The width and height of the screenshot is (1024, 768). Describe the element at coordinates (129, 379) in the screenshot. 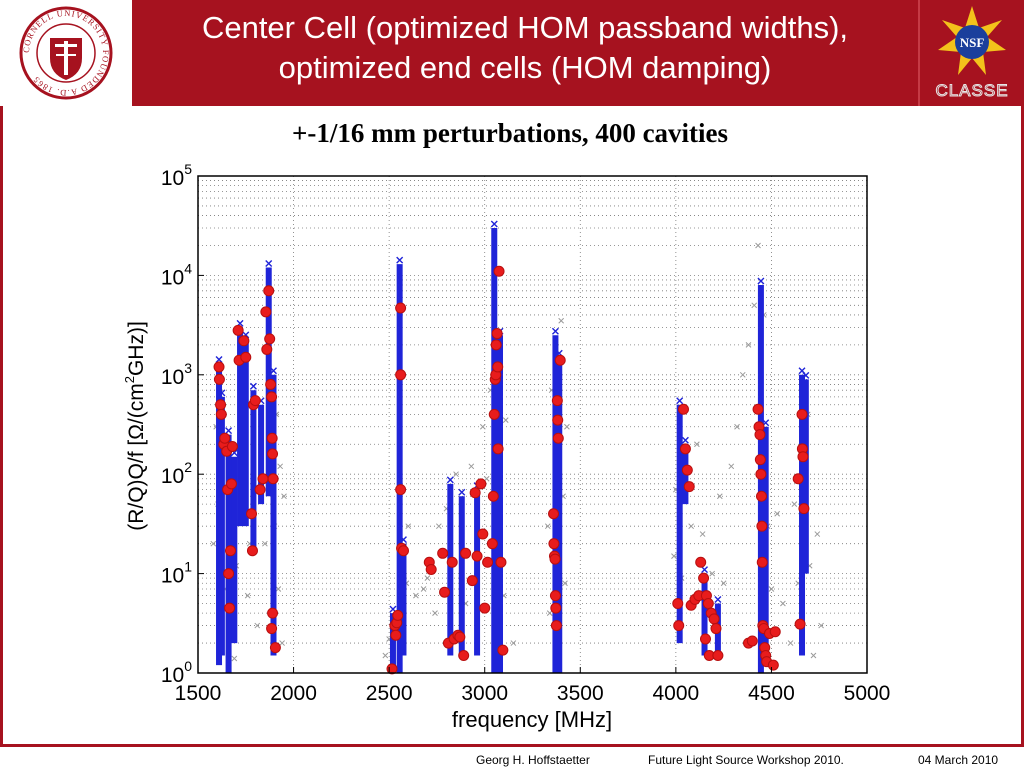

I see `y-axis-label-sup: 2` at that location.